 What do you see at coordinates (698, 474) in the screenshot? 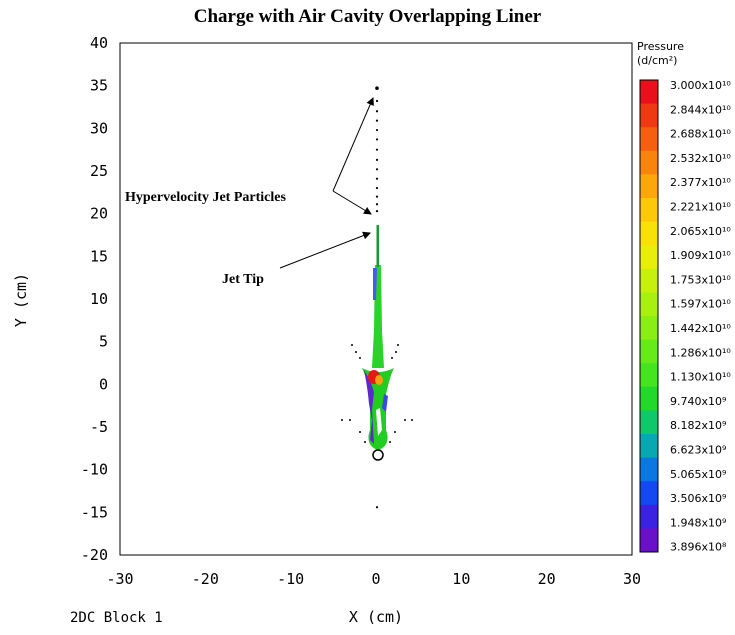
I see `colorbar-label: 5.065x10⁹` at bounding box center [698, 474].